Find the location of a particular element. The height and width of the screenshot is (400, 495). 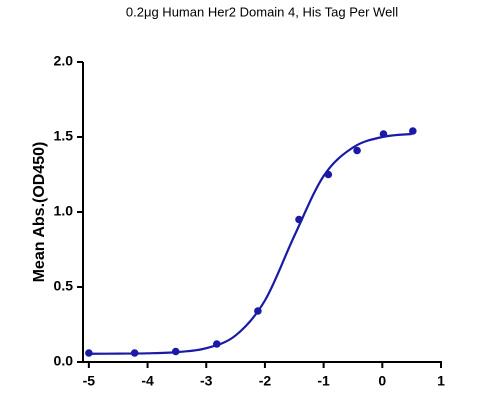

x-tick-label: -3 is located at coordinates (206, 381).